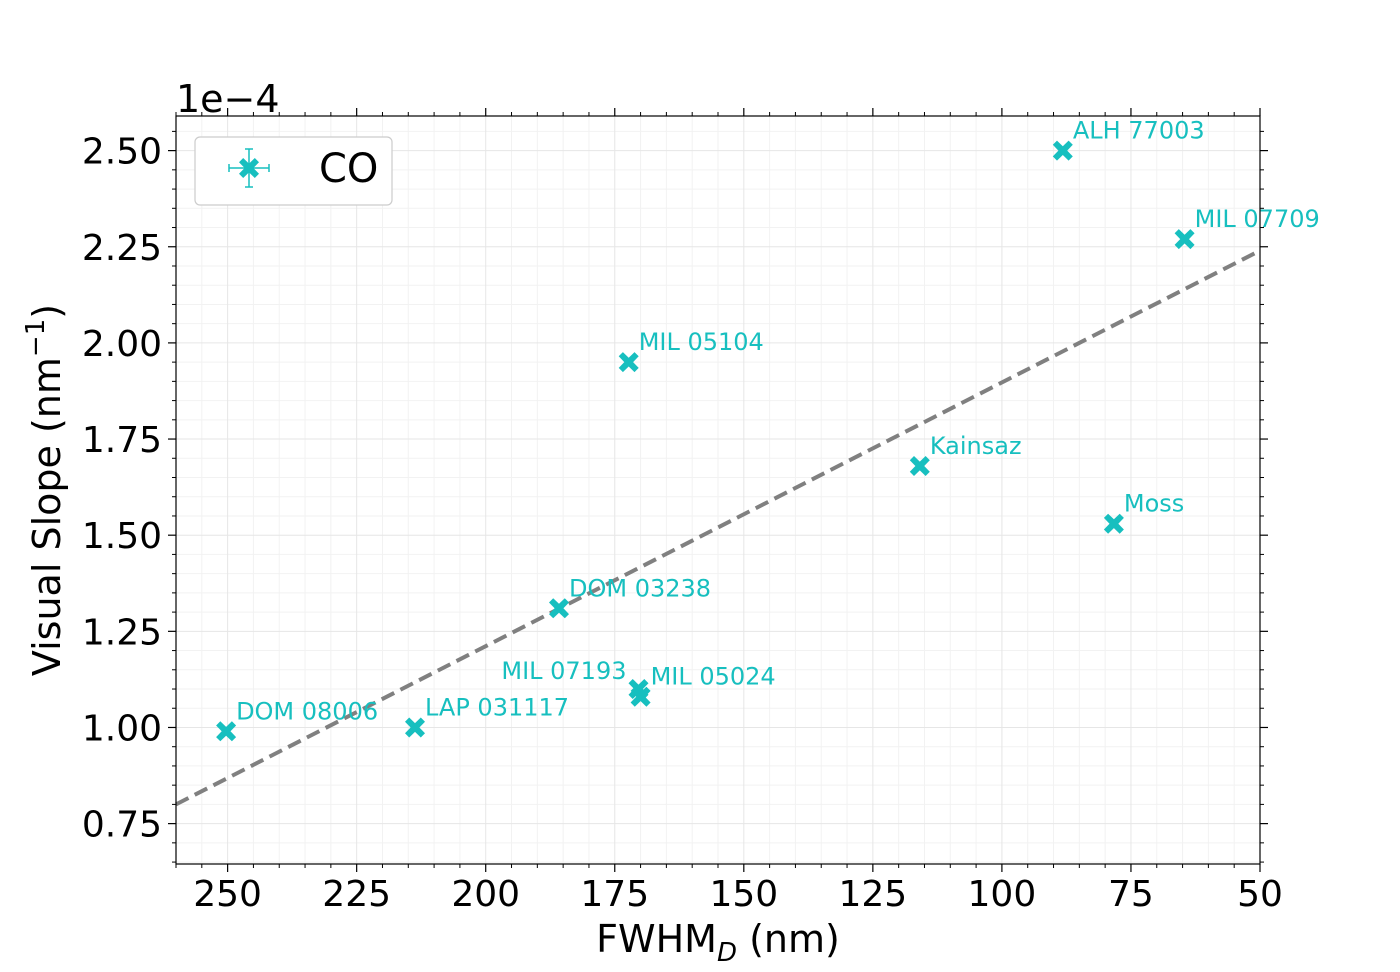 The height and width of the screenshot is (972, 1400). I want to click on y-tick-label: 2.00, so click(122, 344).